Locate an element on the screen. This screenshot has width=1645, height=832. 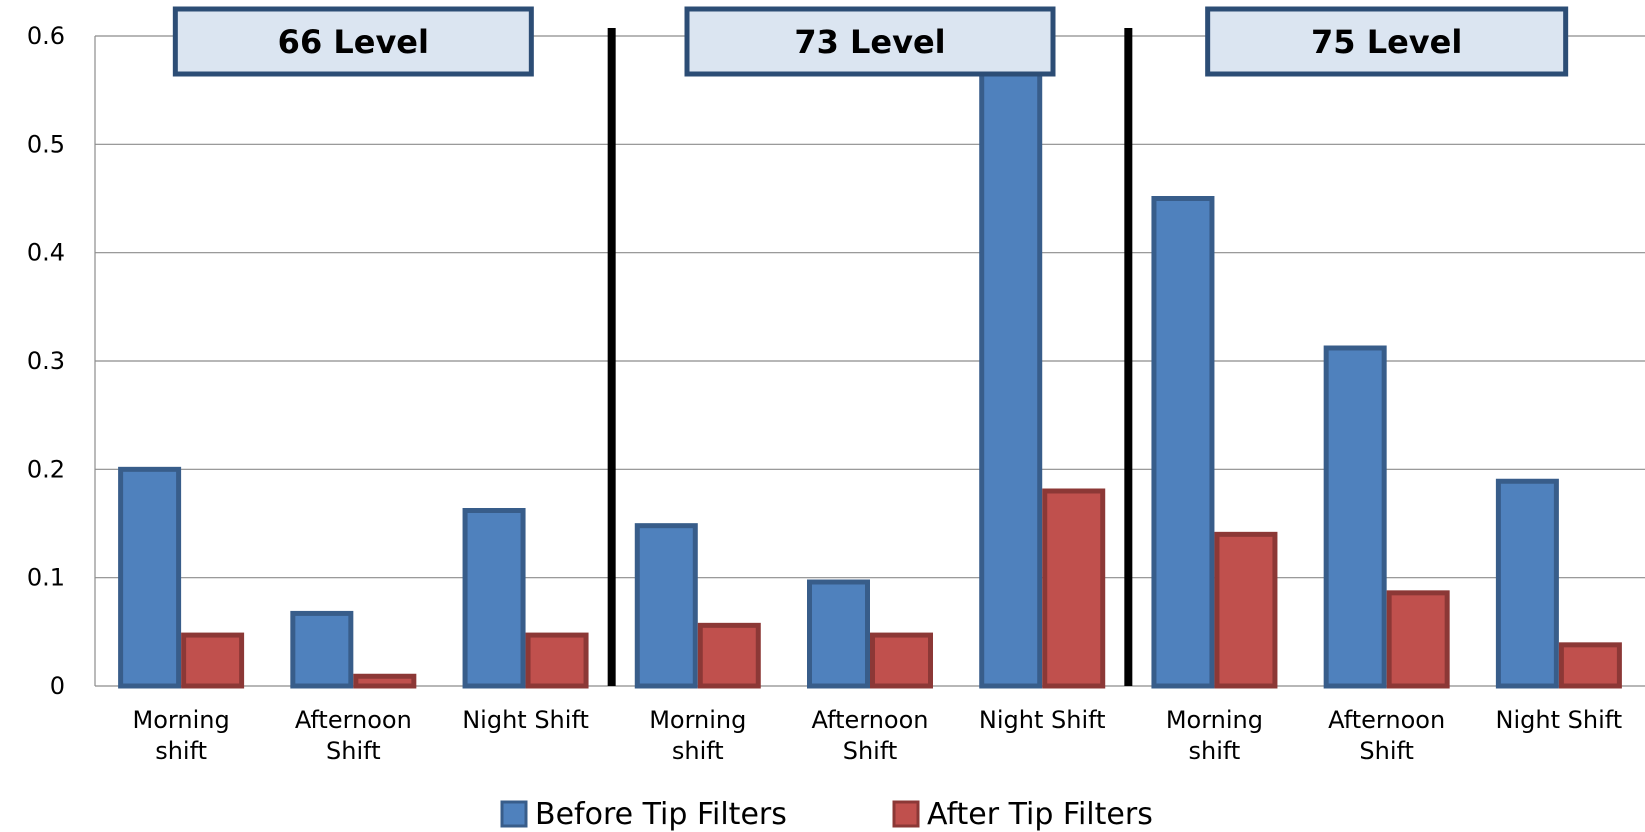
group-labels: 66 Level 73 Level 75 Level is located at coordinates (870, 41).